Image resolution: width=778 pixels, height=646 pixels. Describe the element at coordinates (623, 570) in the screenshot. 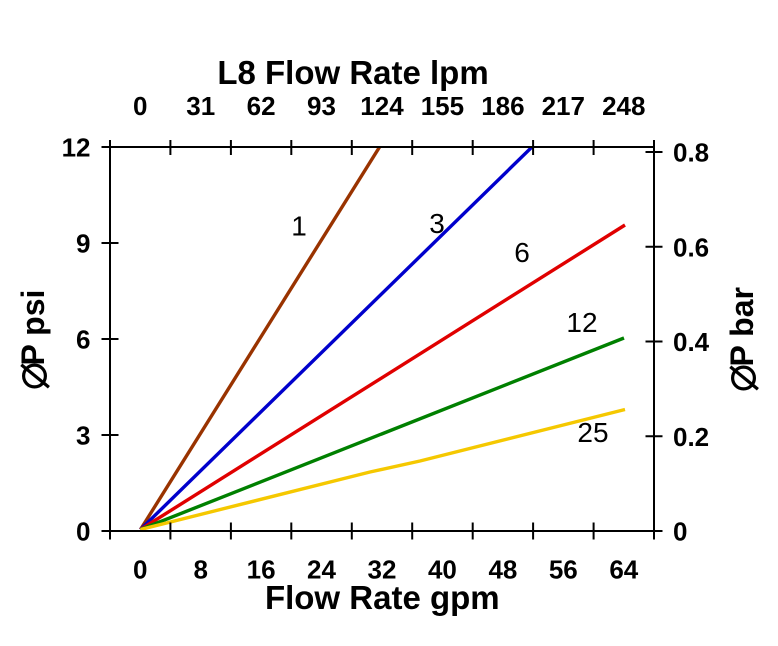

I see `svg-text: 64` at that location.